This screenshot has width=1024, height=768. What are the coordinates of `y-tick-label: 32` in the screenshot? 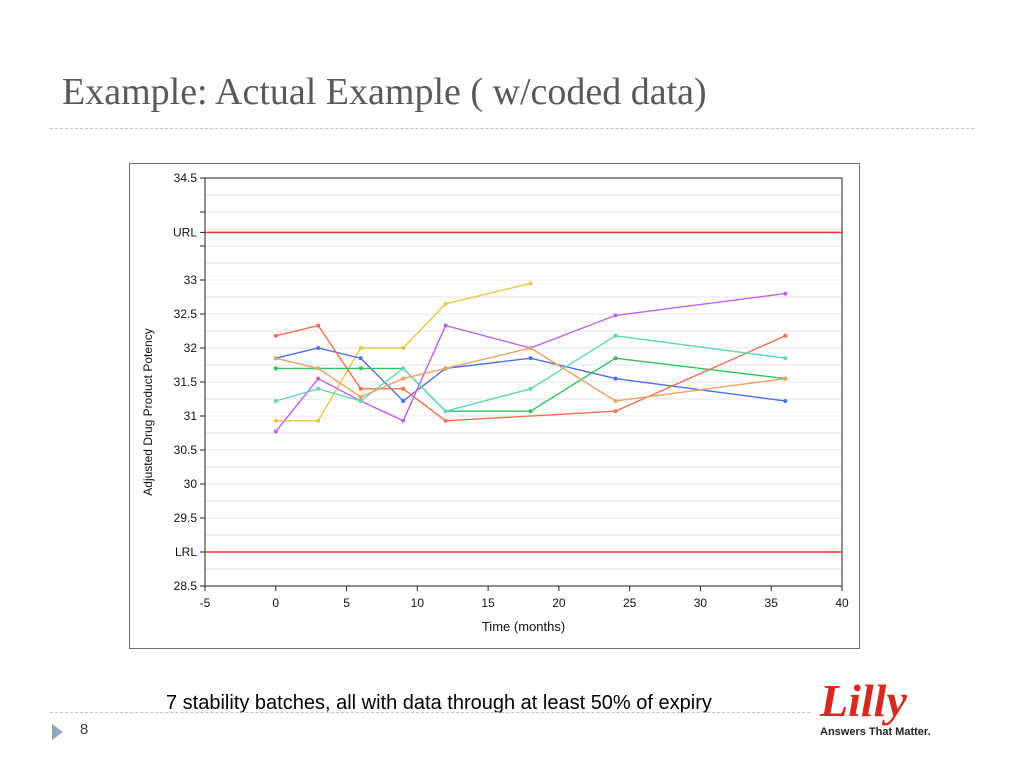 It's located at (191, 348).